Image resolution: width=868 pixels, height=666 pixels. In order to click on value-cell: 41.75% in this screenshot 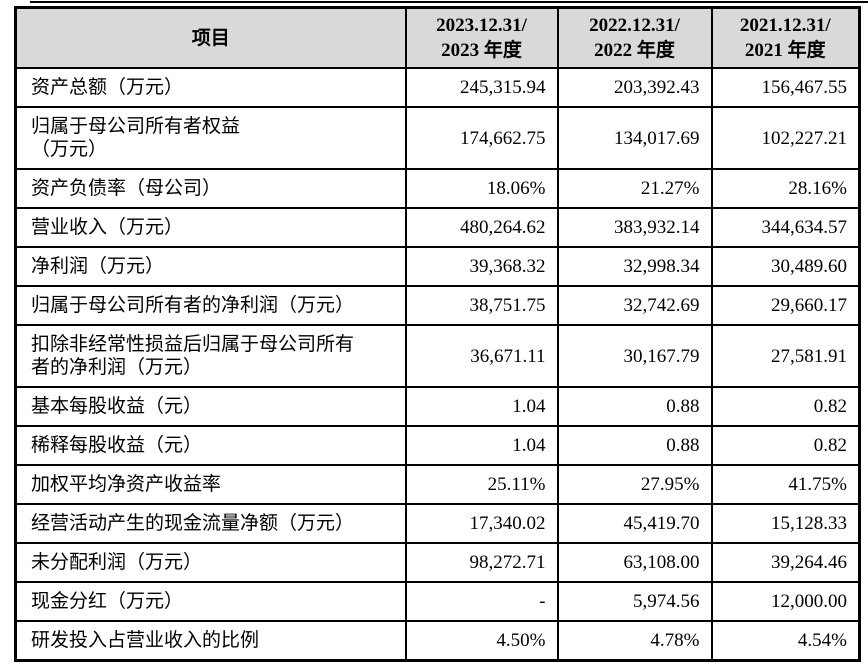, I will do `click(785, 484)`.